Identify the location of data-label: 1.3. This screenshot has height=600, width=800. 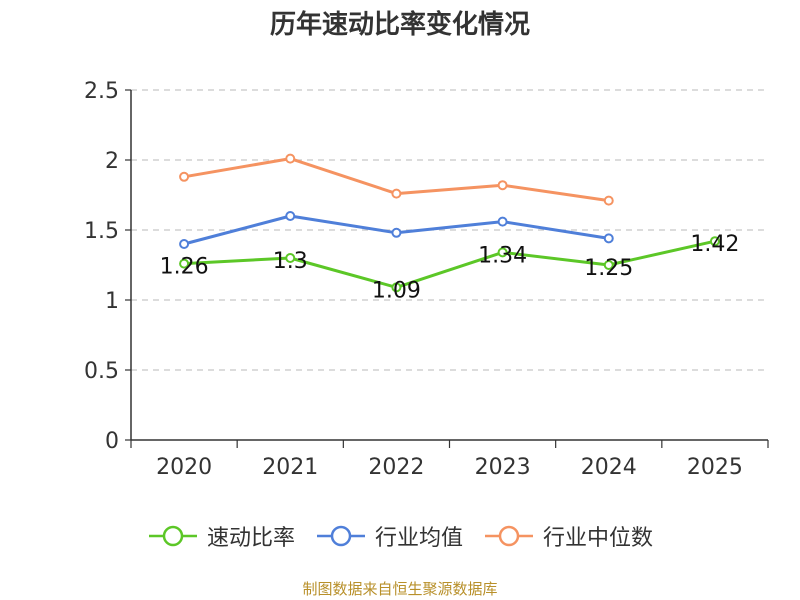
(290, 261).